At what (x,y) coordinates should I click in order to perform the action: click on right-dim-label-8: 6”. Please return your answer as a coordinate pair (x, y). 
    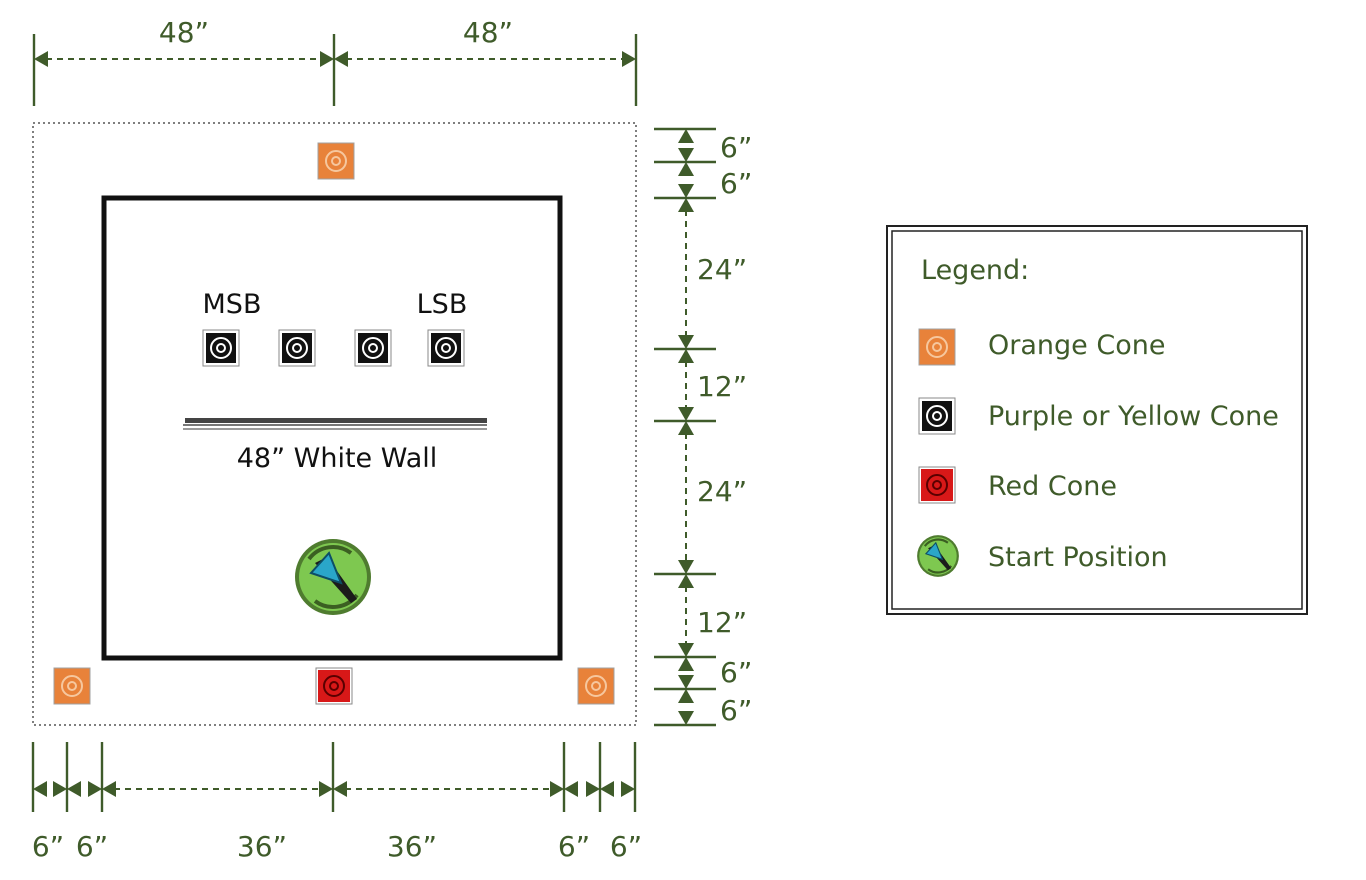
    Looking at the image, I should click on (736, 710).